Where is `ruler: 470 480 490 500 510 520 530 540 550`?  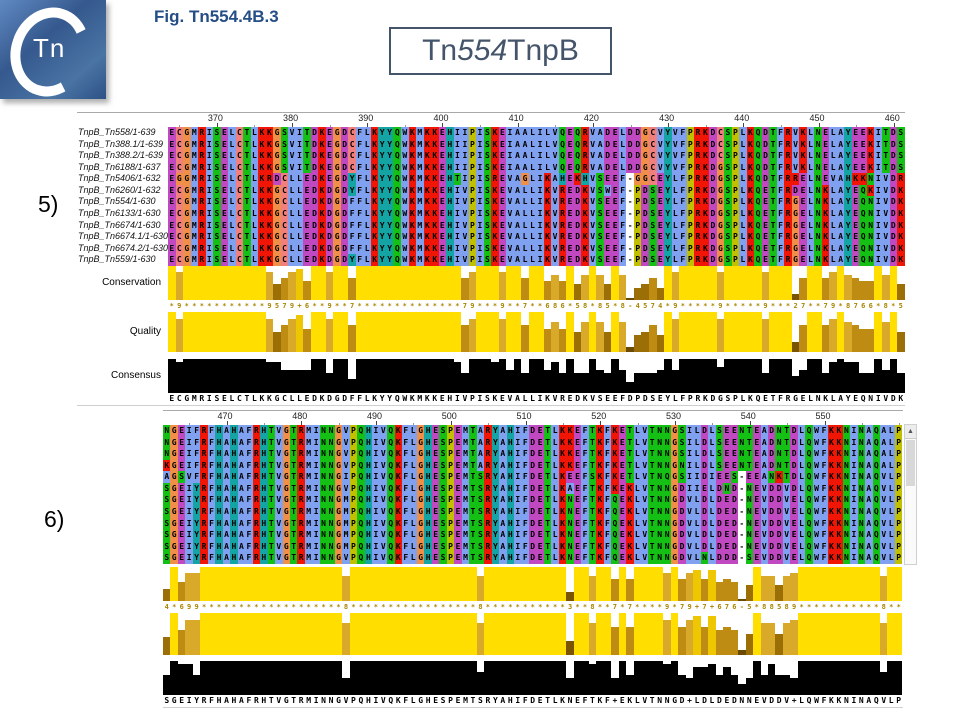 ruler: 470 480 490 500 510 520 530 540 550 is located at coordinates (533, 418).